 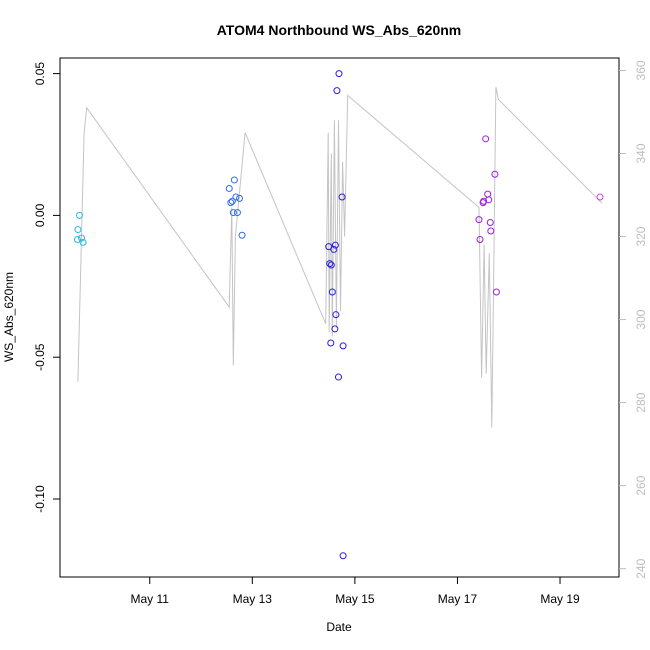 What do you see at coordinates (9, 317) in the screenshot?
I see `y-axis-label: WS_Abs_620nm` at bounding box center [9, 317].